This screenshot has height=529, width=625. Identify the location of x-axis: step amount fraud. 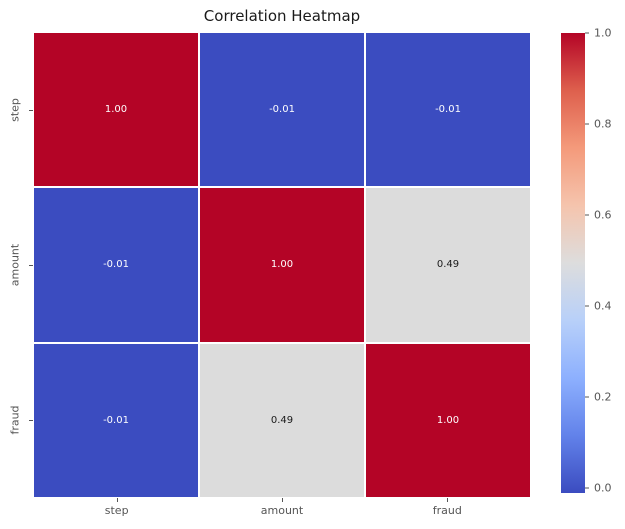
(282, 512).